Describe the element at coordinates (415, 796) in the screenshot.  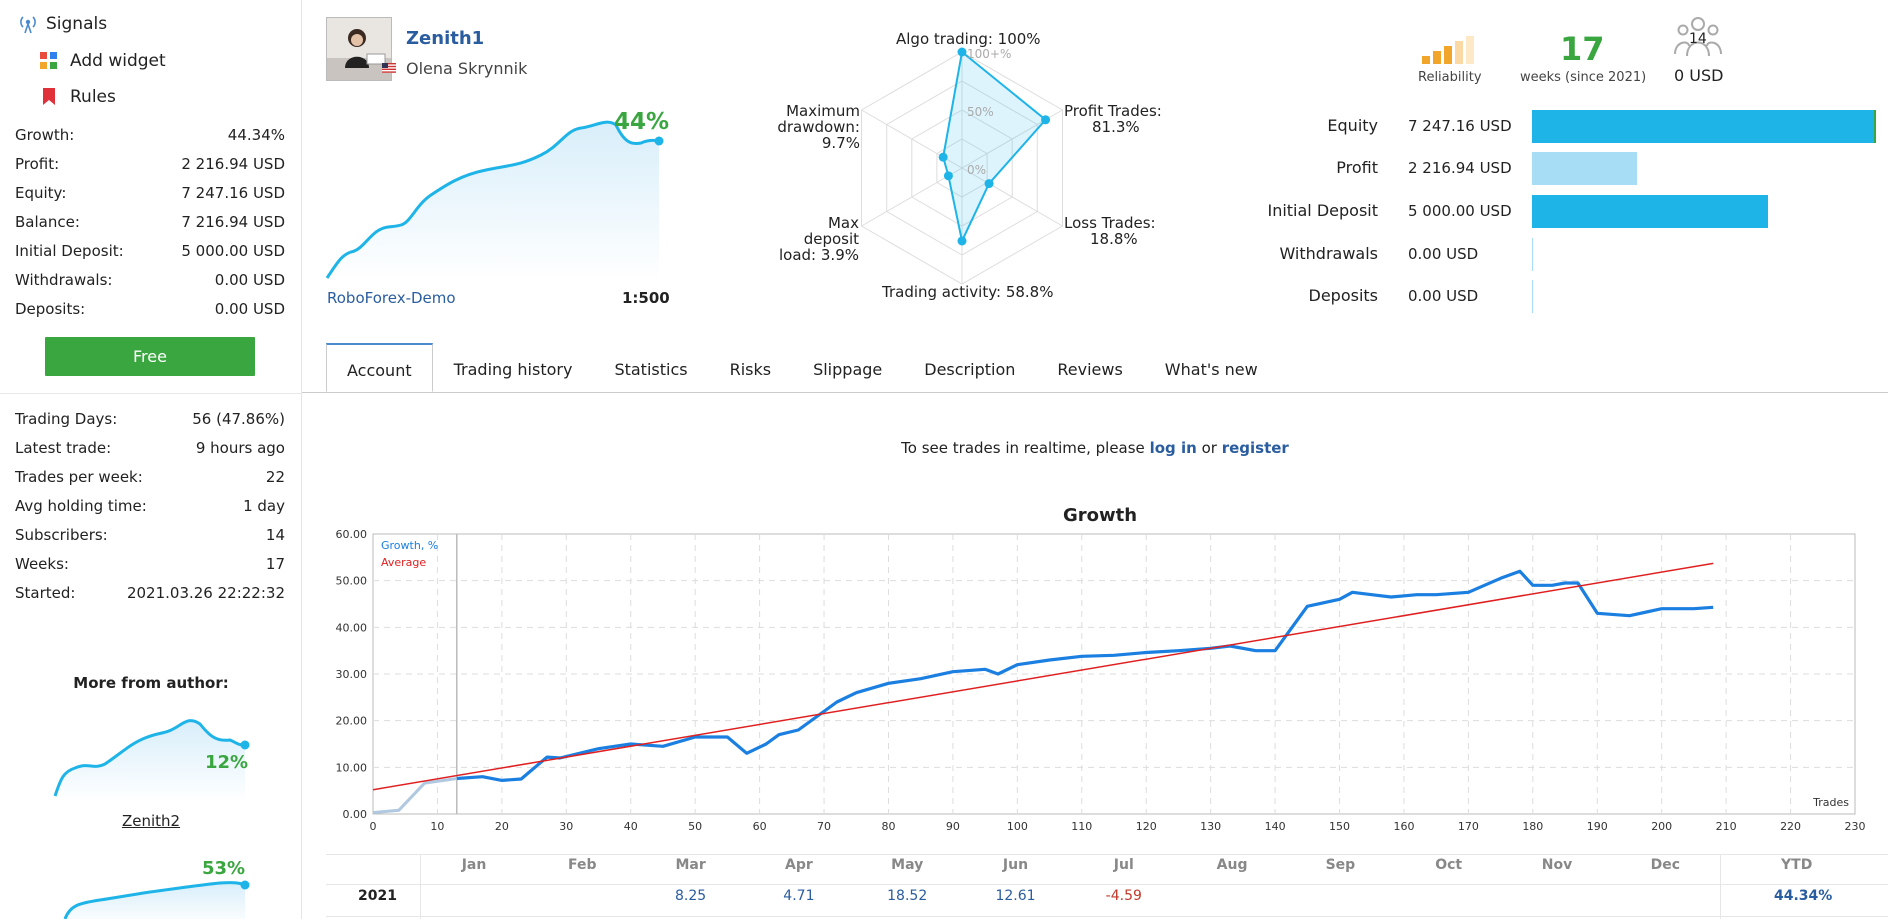
I see `chart-series-pre` at that location.